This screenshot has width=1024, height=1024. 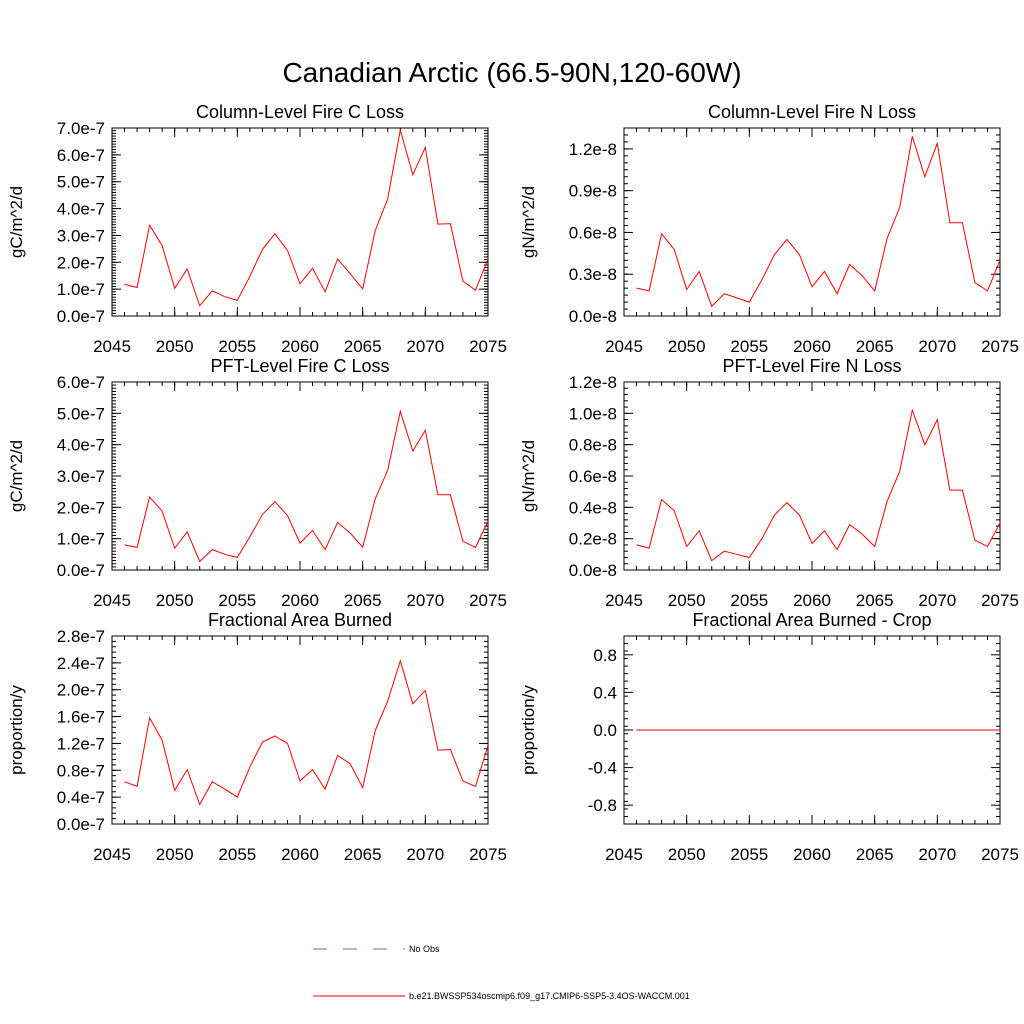 I want to click on y-tick-label: 0.0, so click(x=605, y=730).